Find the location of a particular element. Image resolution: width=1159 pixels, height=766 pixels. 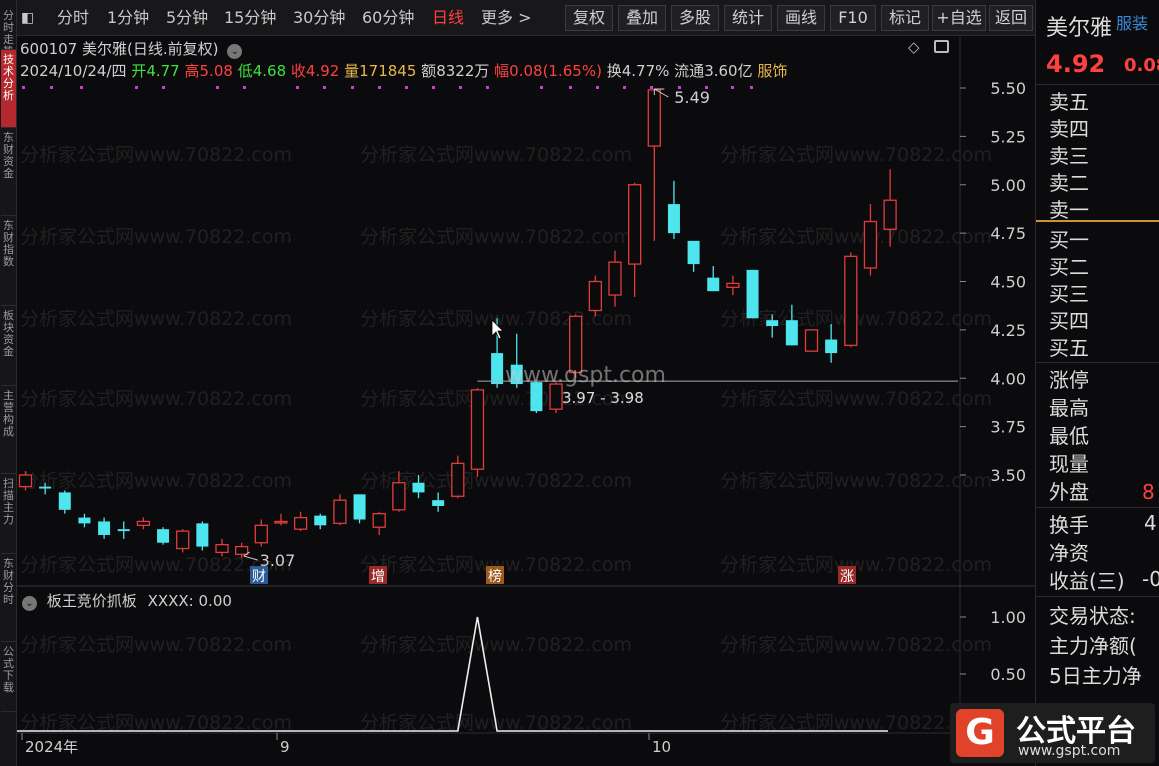

stock-title-line: 600107 美尔雅(日线.前复权) ⌄ is located at coordinates (131, 48).